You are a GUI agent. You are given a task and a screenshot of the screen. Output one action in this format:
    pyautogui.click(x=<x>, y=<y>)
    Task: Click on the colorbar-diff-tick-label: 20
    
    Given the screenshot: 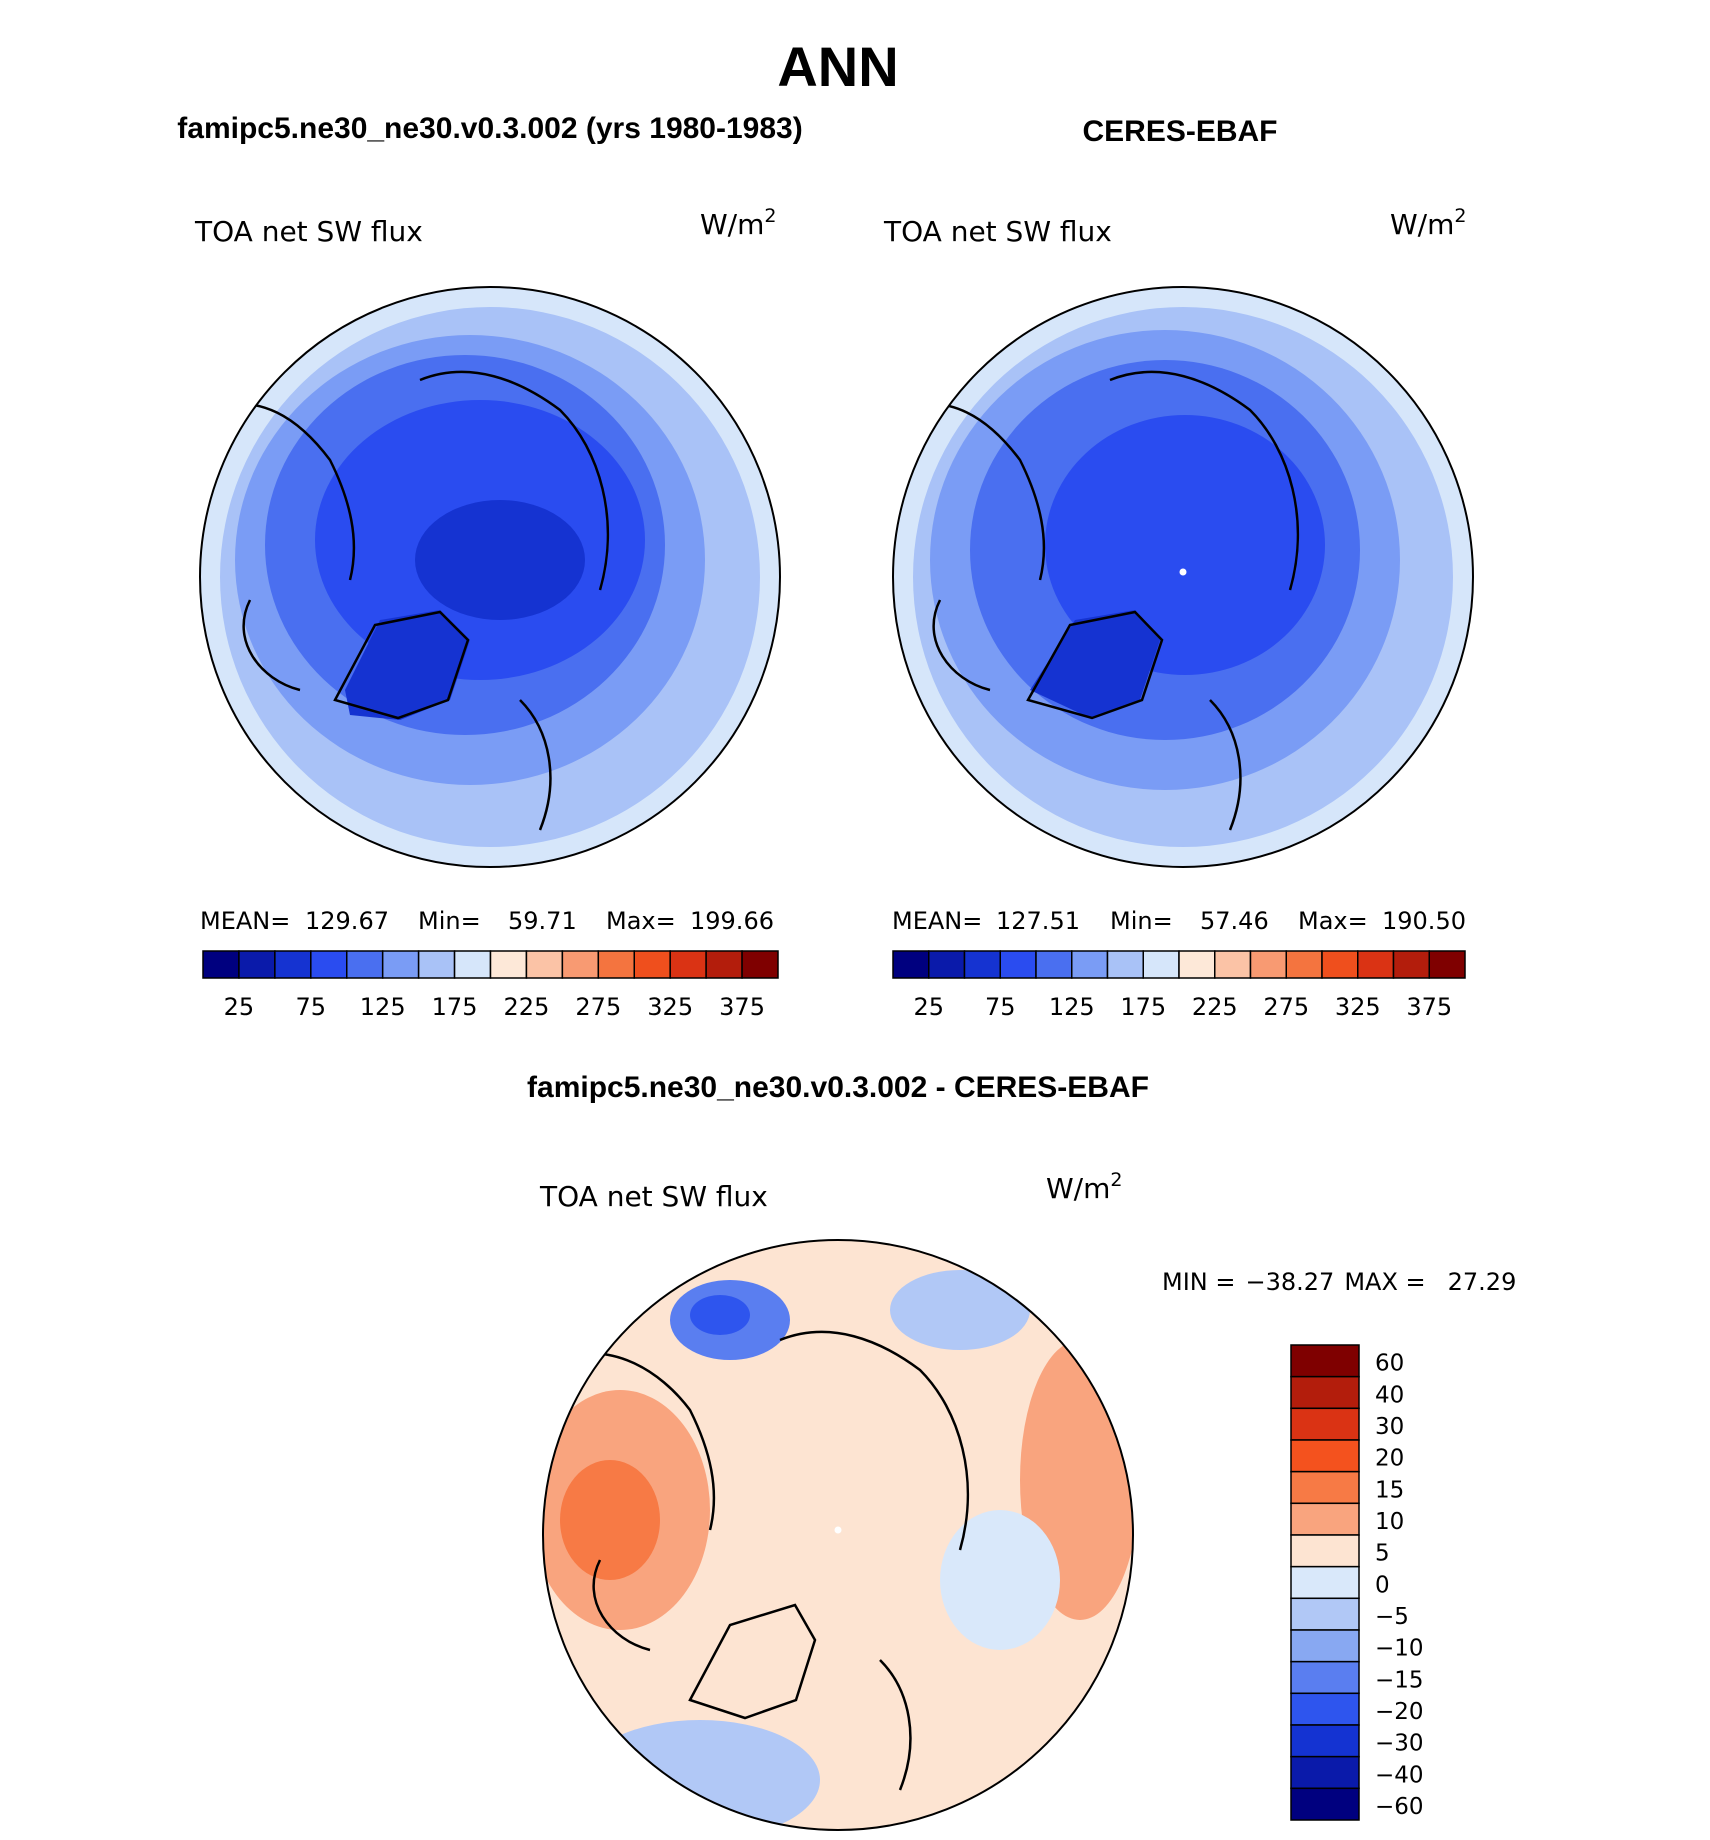 What is the action you would take?
    pyautogui.click(x=1389, y=1459)
    